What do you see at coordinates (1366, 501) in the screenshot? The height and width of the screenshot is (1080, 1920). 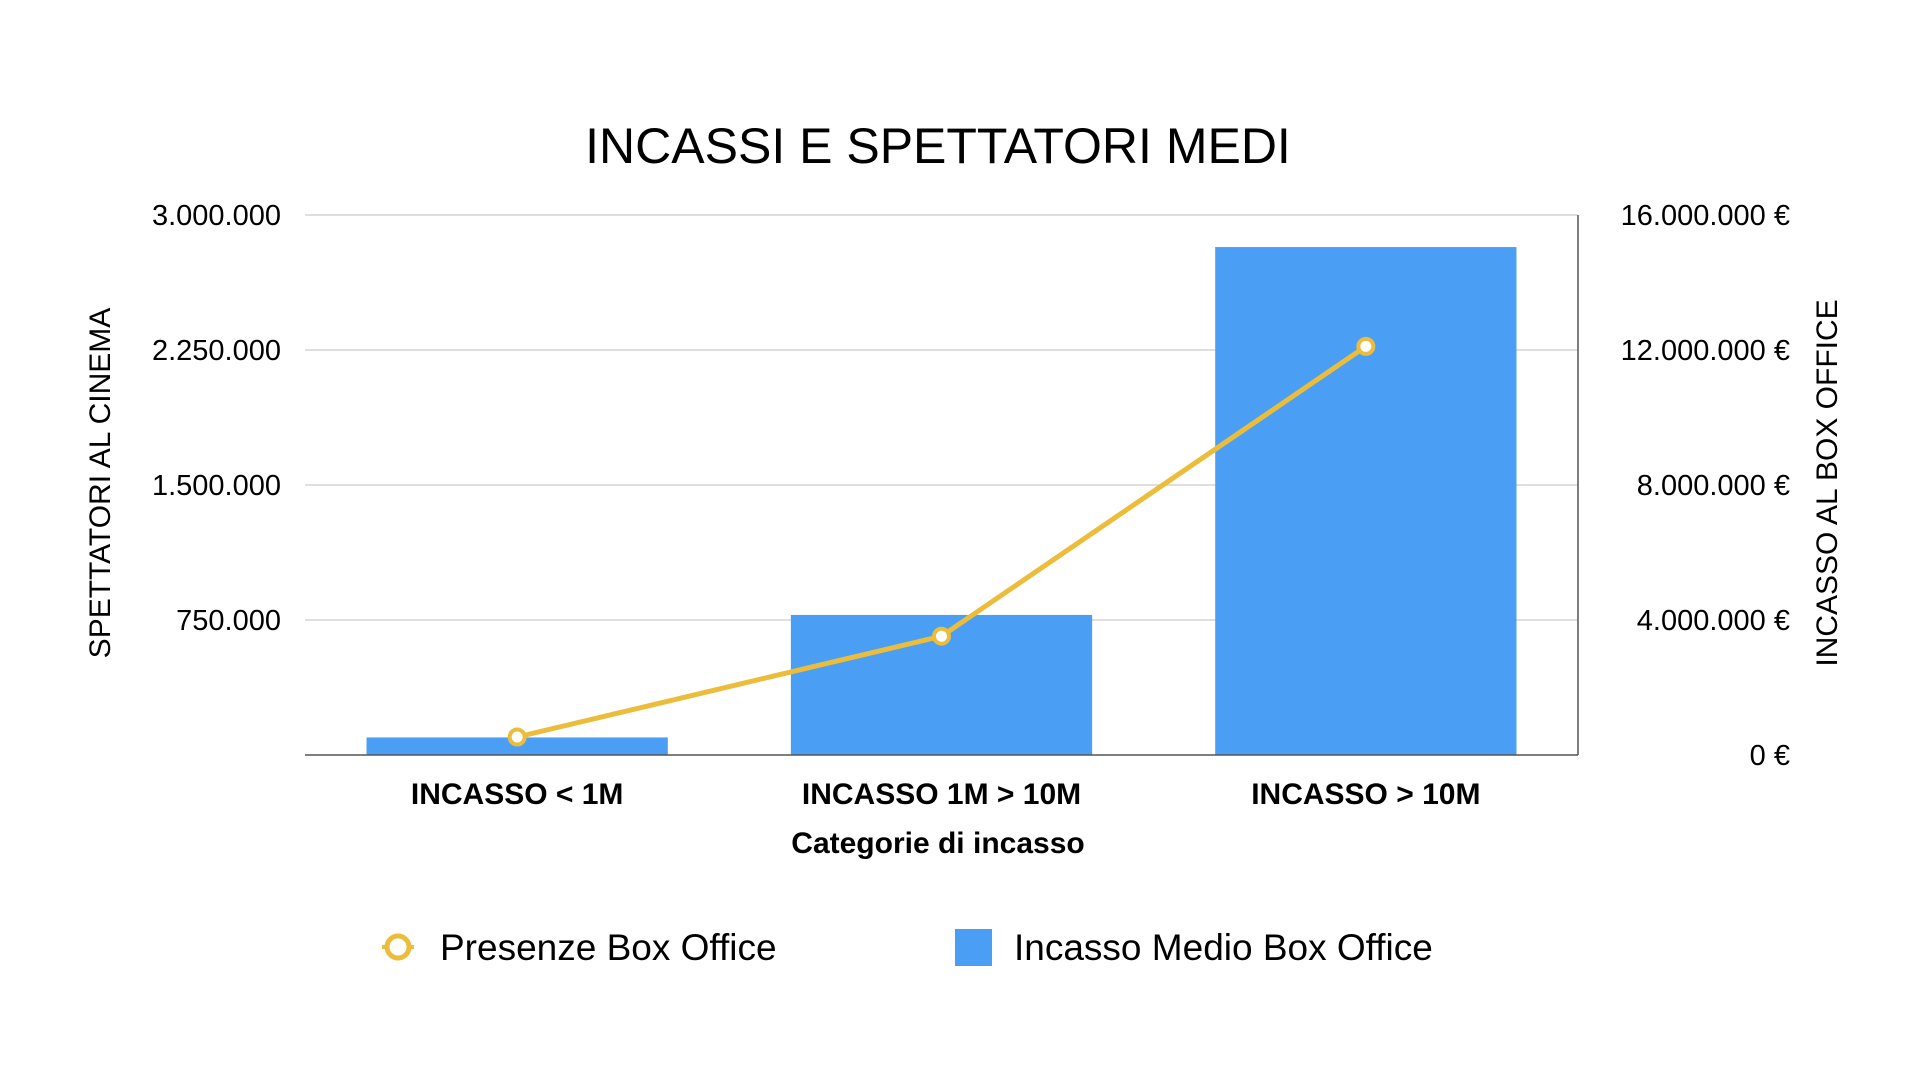 I see `bar` at bounding box center [1366, 501].